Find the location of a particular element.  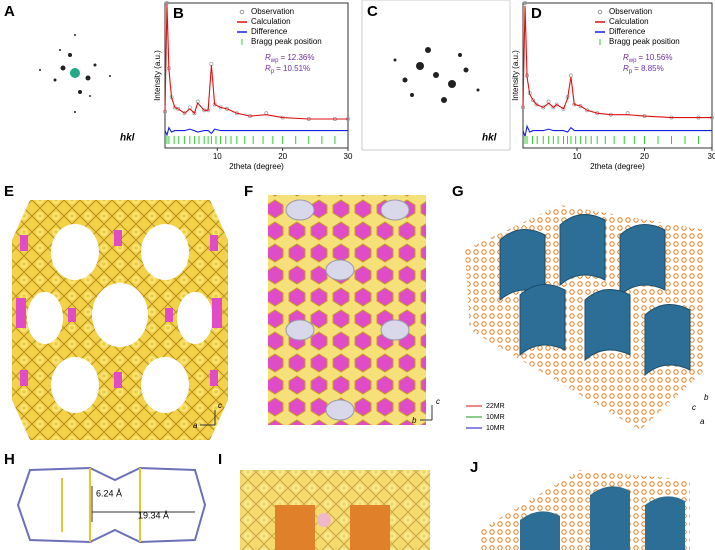

panel-j: J is located at coordinates (580, 504).